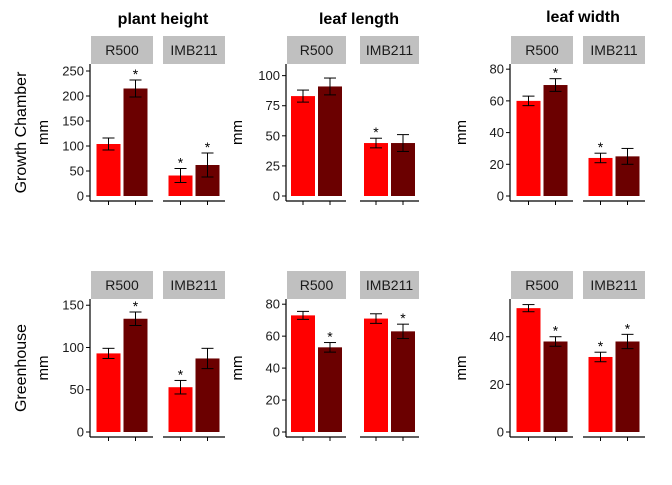 The height and width of the screenshot is (485, 672). What do you see at coordinates (359, 19) in the screenshot?
I see `column-title-leaf-length: leaf length` at bounding box center [359, 19].